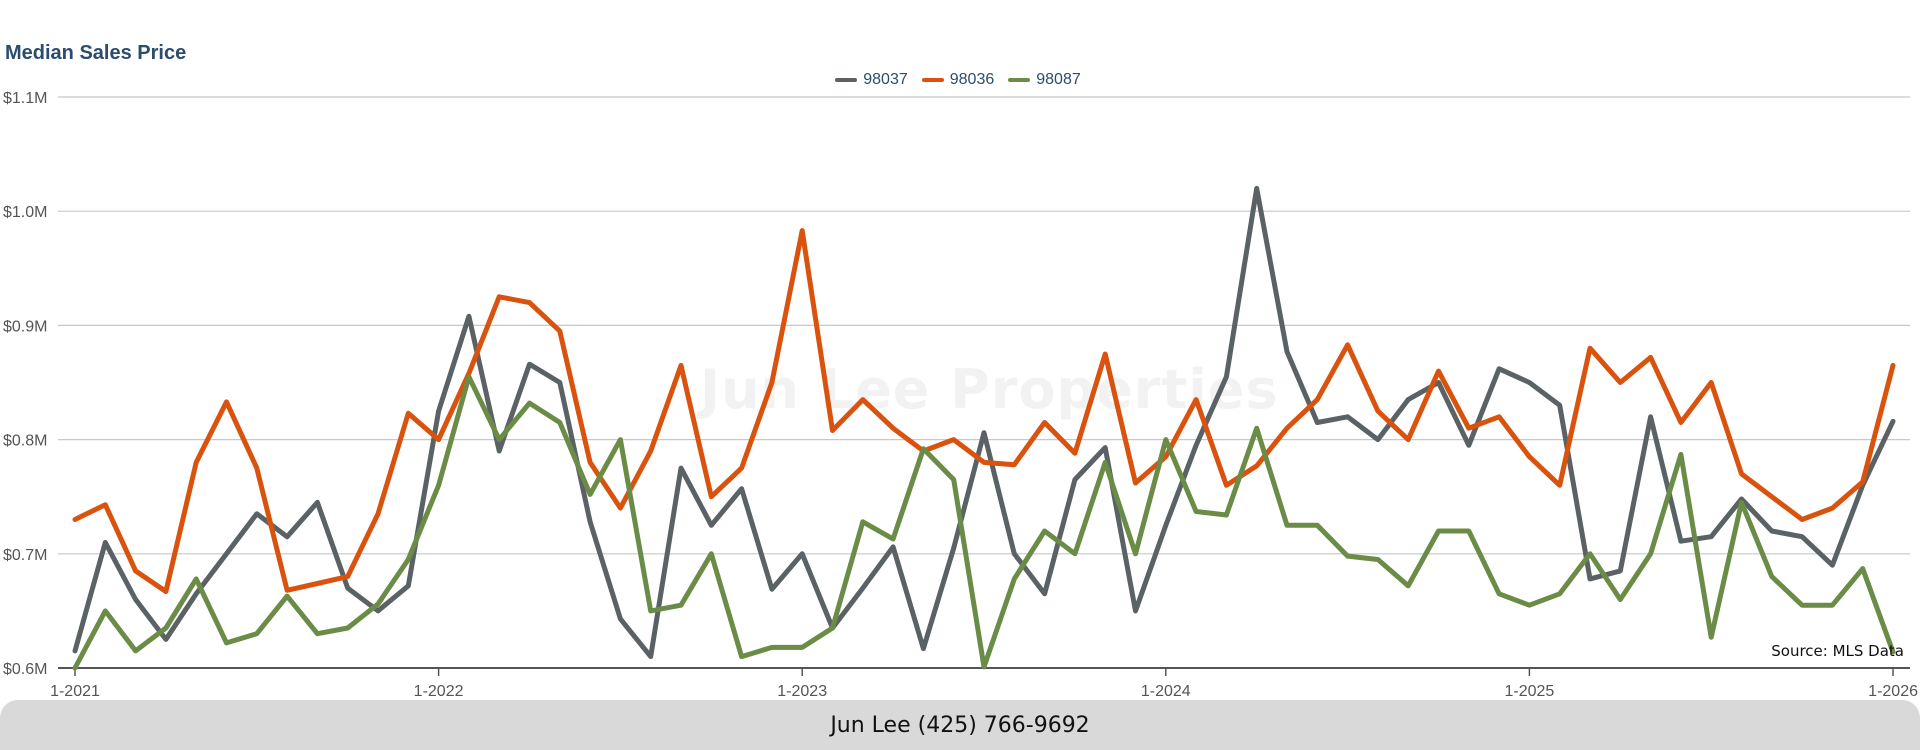  Describe the element at coordinates (1166, 691) in the screenshot. I see `x-tick-label: 1-2024` at that location.